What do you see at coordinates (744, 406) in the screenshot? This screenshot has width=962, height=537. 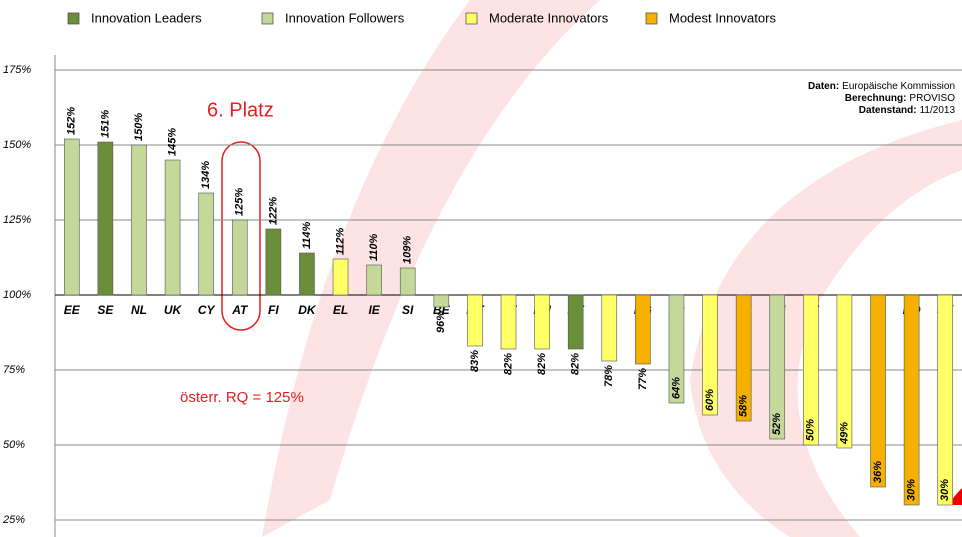 I see `value-label: 58%` at bounding box center [744, 406].